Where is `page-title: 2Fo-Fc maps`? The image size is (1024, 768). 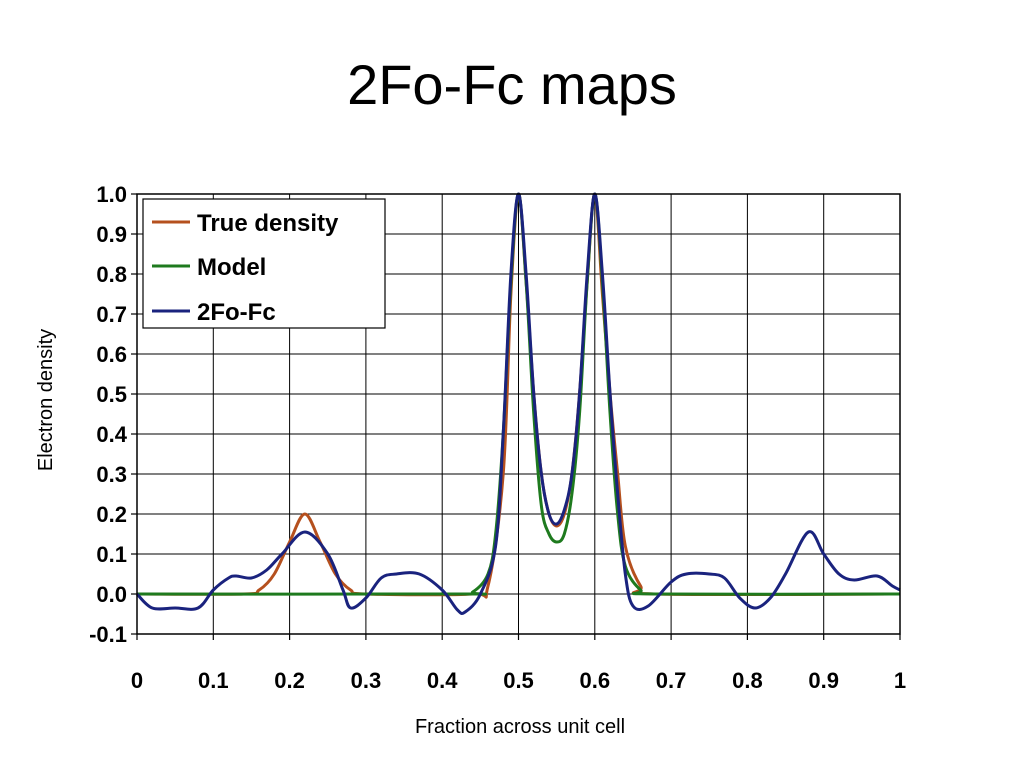
page-title: 2Fo-Fc maps is located at coordinates (512, 84).